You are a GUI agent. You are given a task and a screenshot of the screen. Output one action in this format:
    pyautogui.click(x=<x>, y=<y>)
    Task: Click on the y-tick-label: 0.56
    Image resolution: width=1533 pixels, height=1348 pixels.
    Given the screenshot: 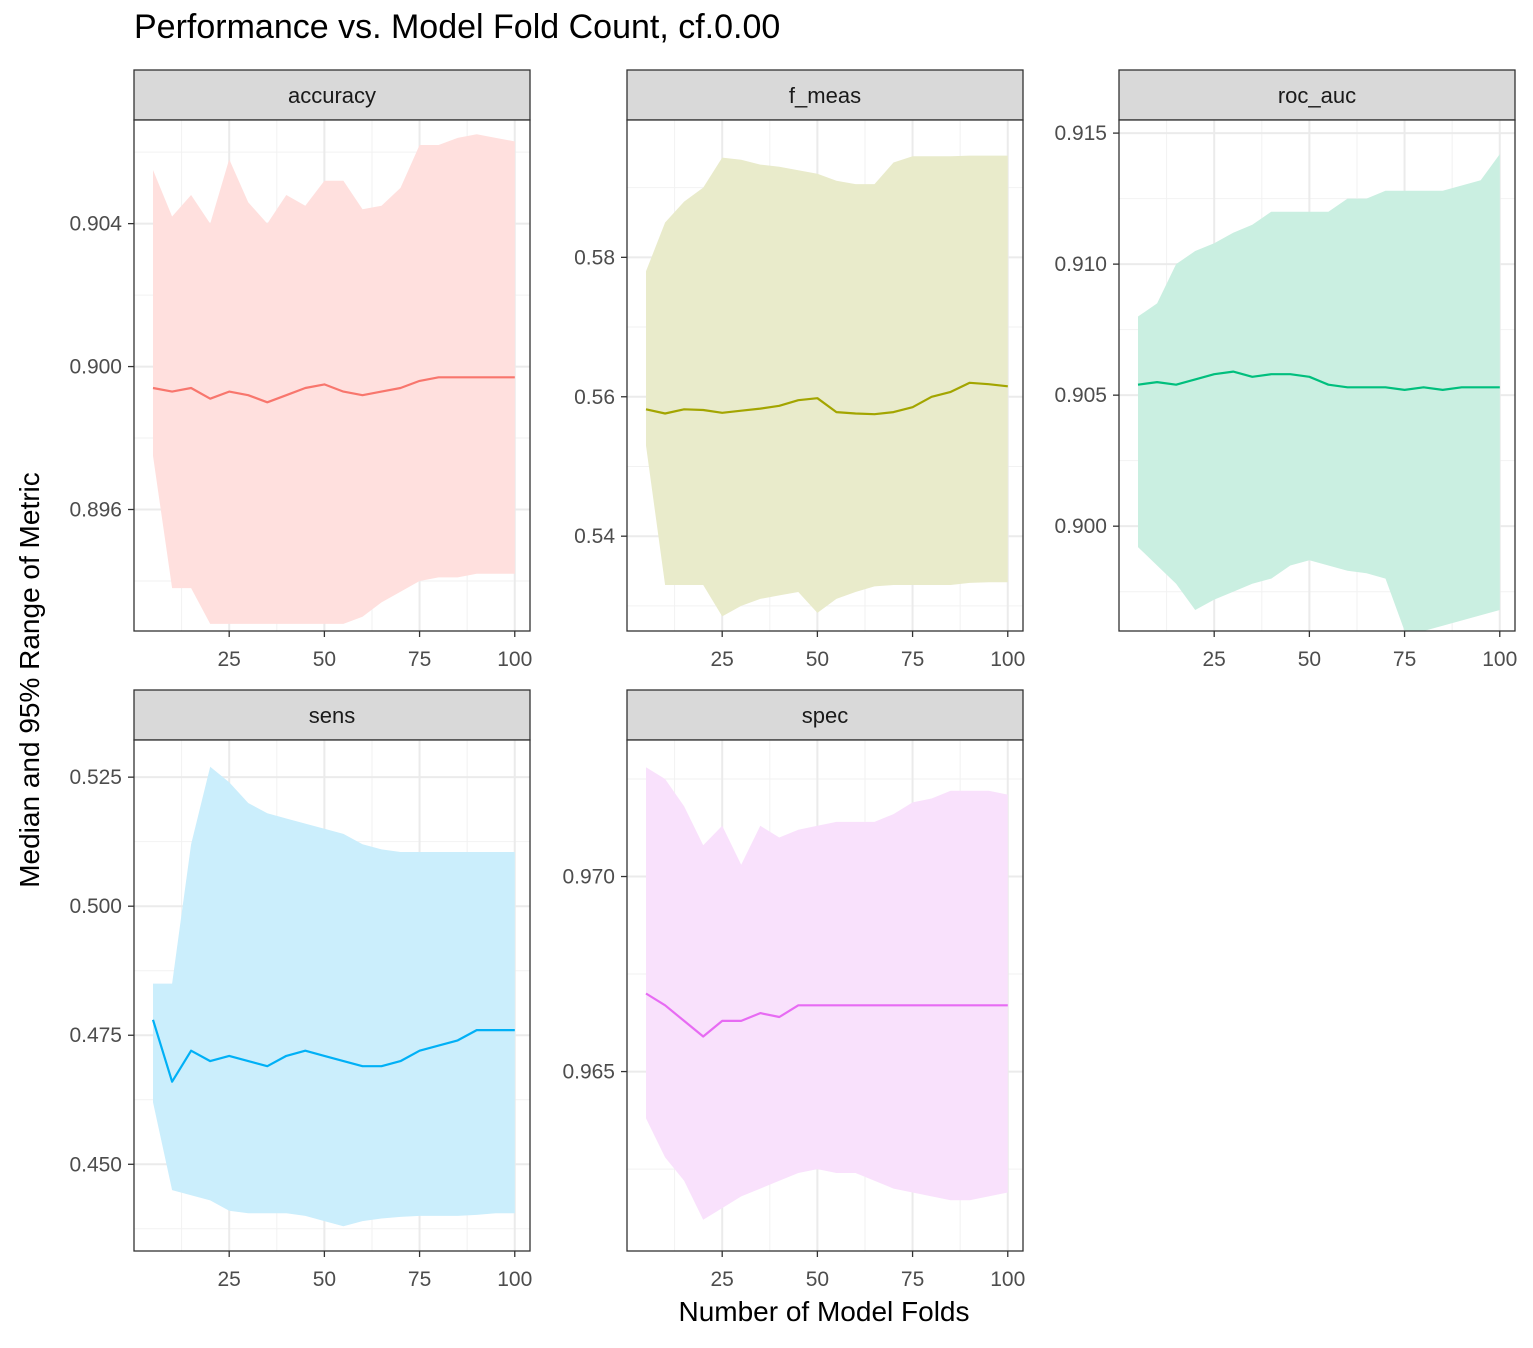 What is the action you would take?
    pyautogui.click(x=594, y=397)
    